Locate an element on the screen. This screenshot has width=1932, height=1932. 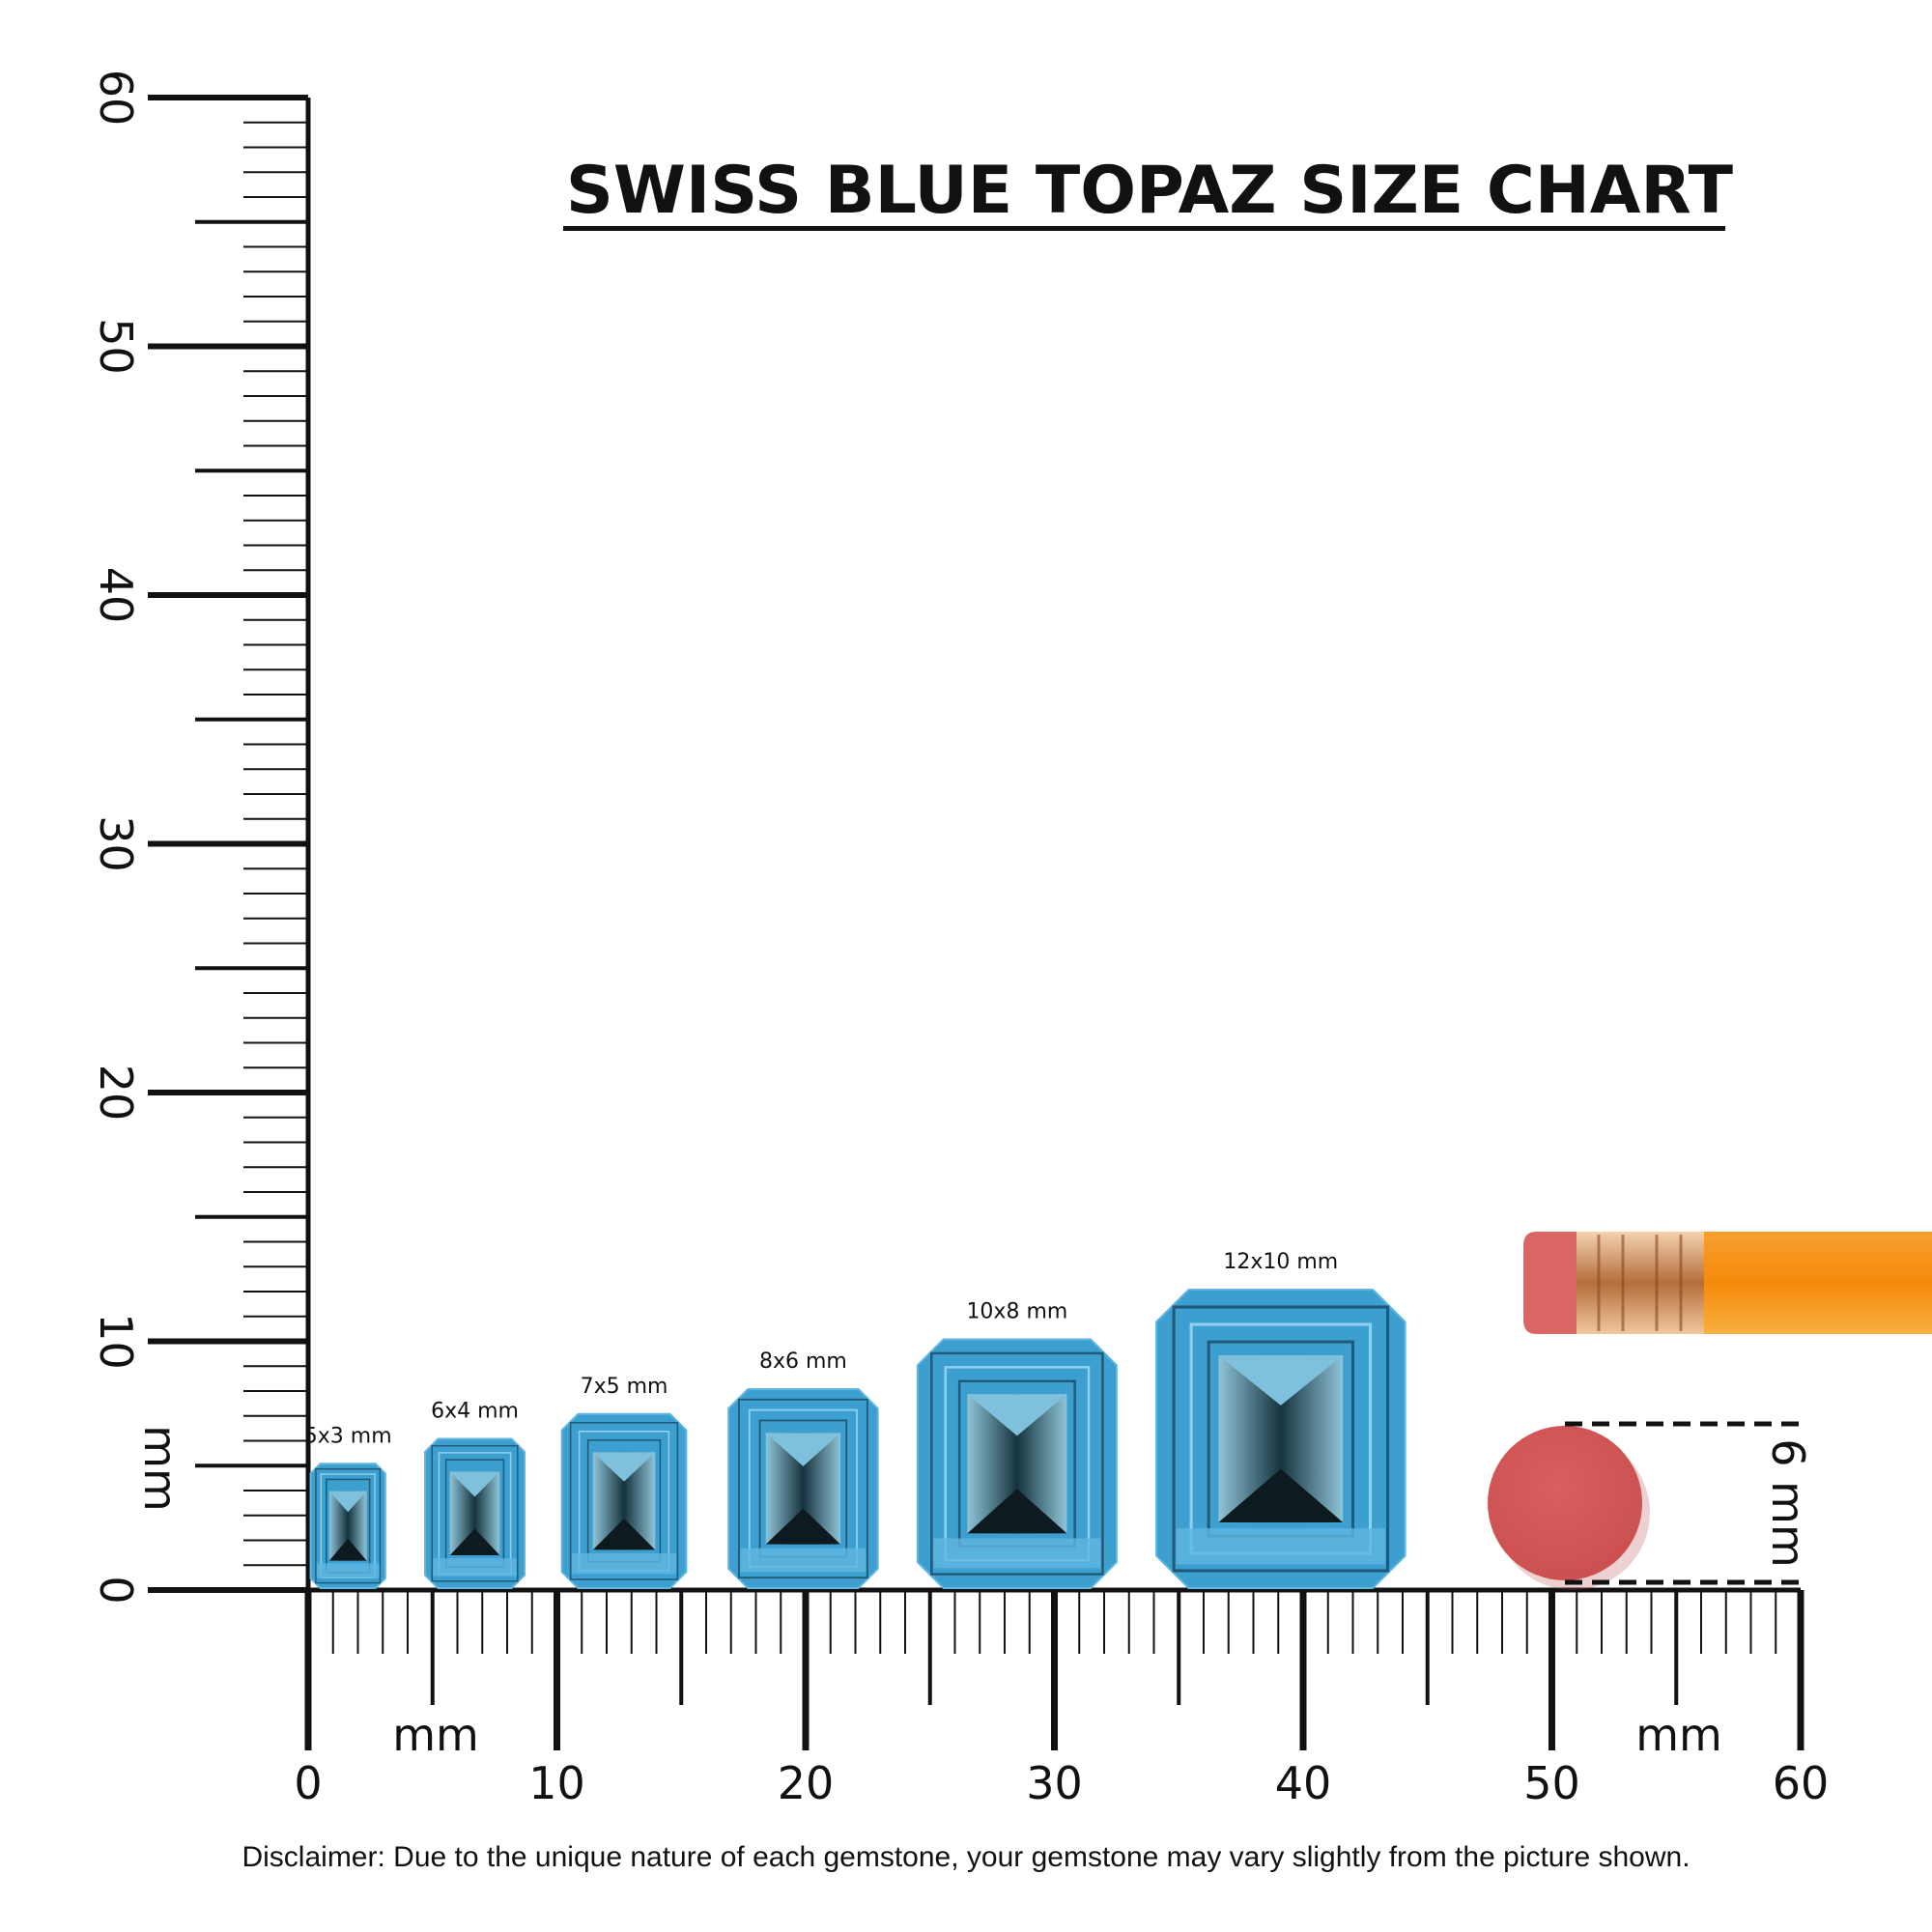
gem-5x3mm: 5x3 mm is located at coordinates (348, 1506).